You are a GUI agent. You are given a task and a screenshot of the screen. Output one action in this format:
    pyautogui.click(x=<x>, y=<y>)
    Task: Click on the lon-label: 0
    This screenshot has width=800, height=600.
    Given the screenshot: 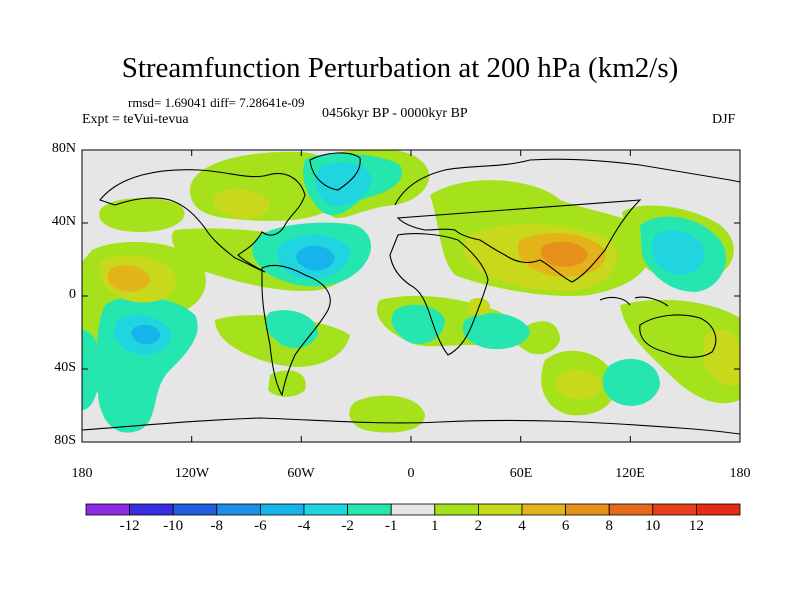 What is the action you would take?
    pyautogui.click(x=411, y=473)
    